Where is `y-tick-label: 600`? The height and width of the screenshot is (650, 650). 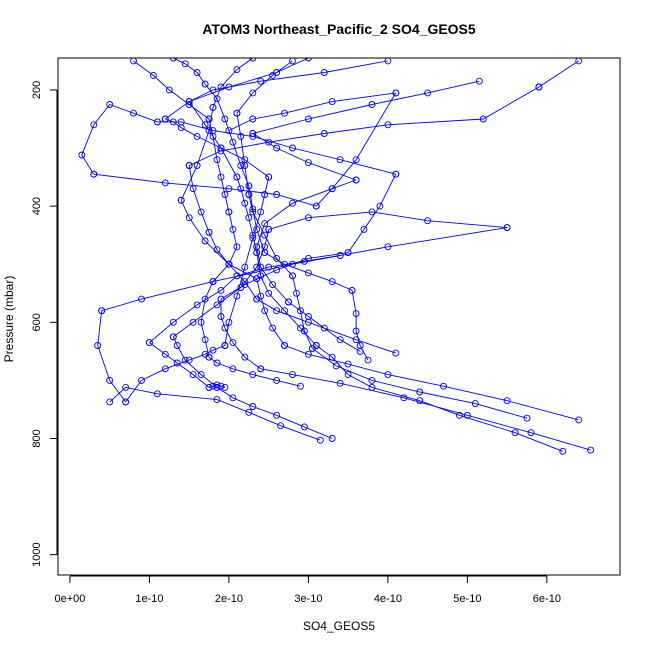 y-tick-label: 600 is located at coordinates (37, 322).